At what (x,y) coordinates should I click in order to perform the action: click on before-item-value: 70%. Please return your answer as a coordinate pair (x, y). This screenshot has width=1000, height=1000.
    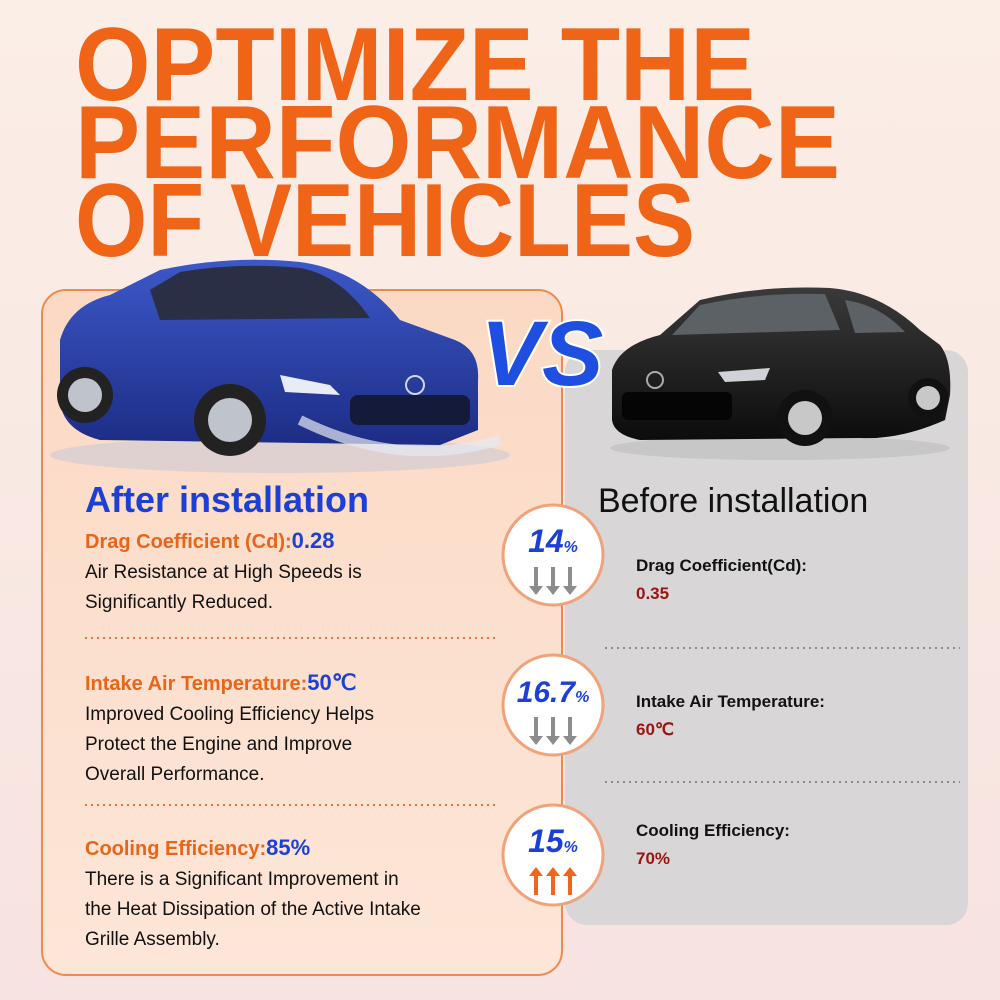
    Looking at the image, I should click on (653, 858).